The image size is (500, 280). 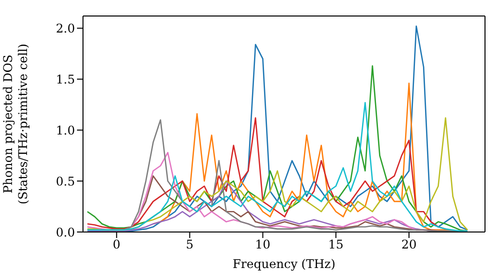 I want to click on x-tick-label: 10, so click(x=262, y=245).